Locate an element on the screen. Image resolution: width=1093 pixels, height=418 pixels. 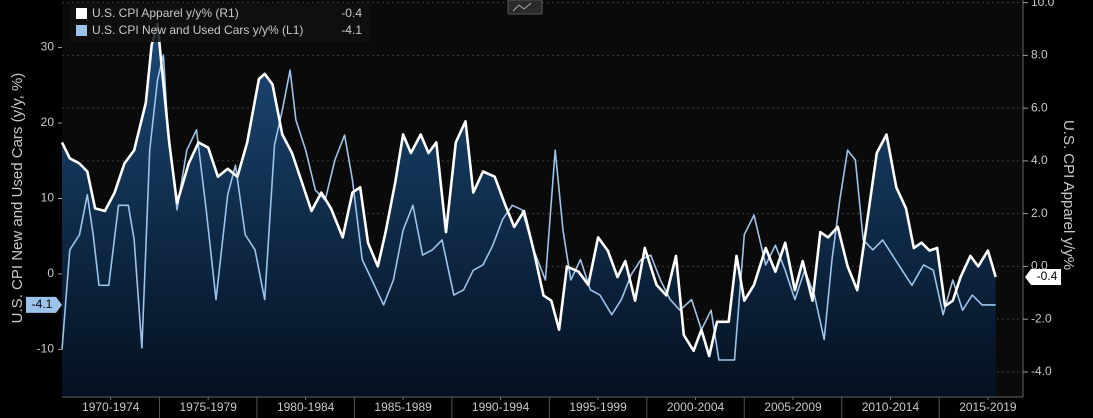
x-tick-label: 1985-1989 is located at coordinates (403, 407).